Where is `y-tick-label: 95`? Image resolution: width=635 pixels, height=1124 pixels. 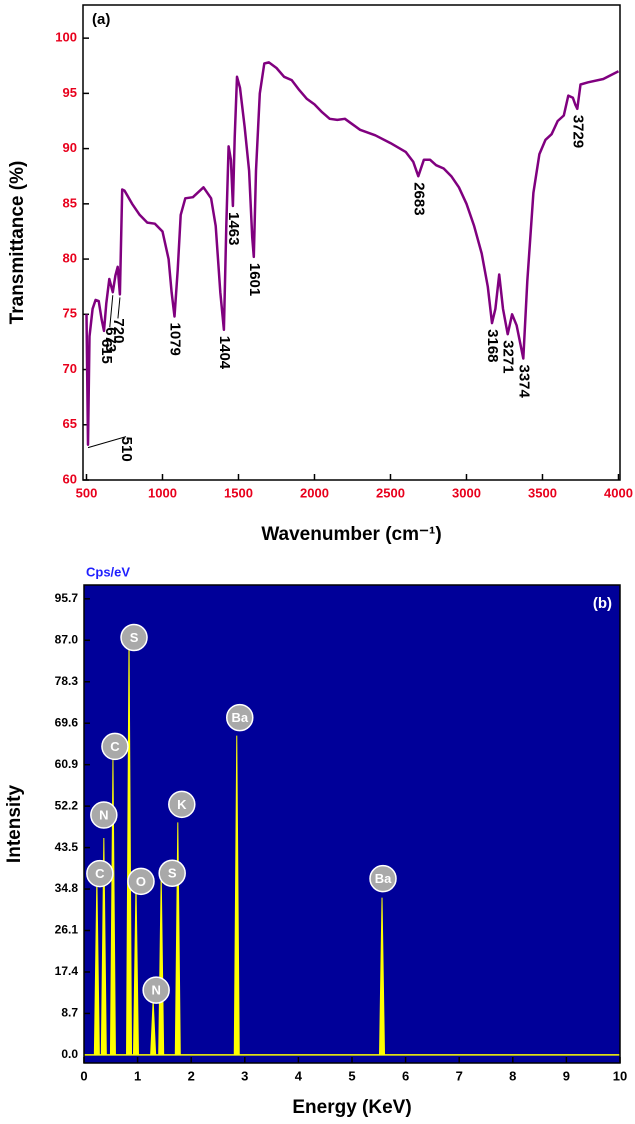 y-tick-label: 95 is located at coordinates (70, 92).